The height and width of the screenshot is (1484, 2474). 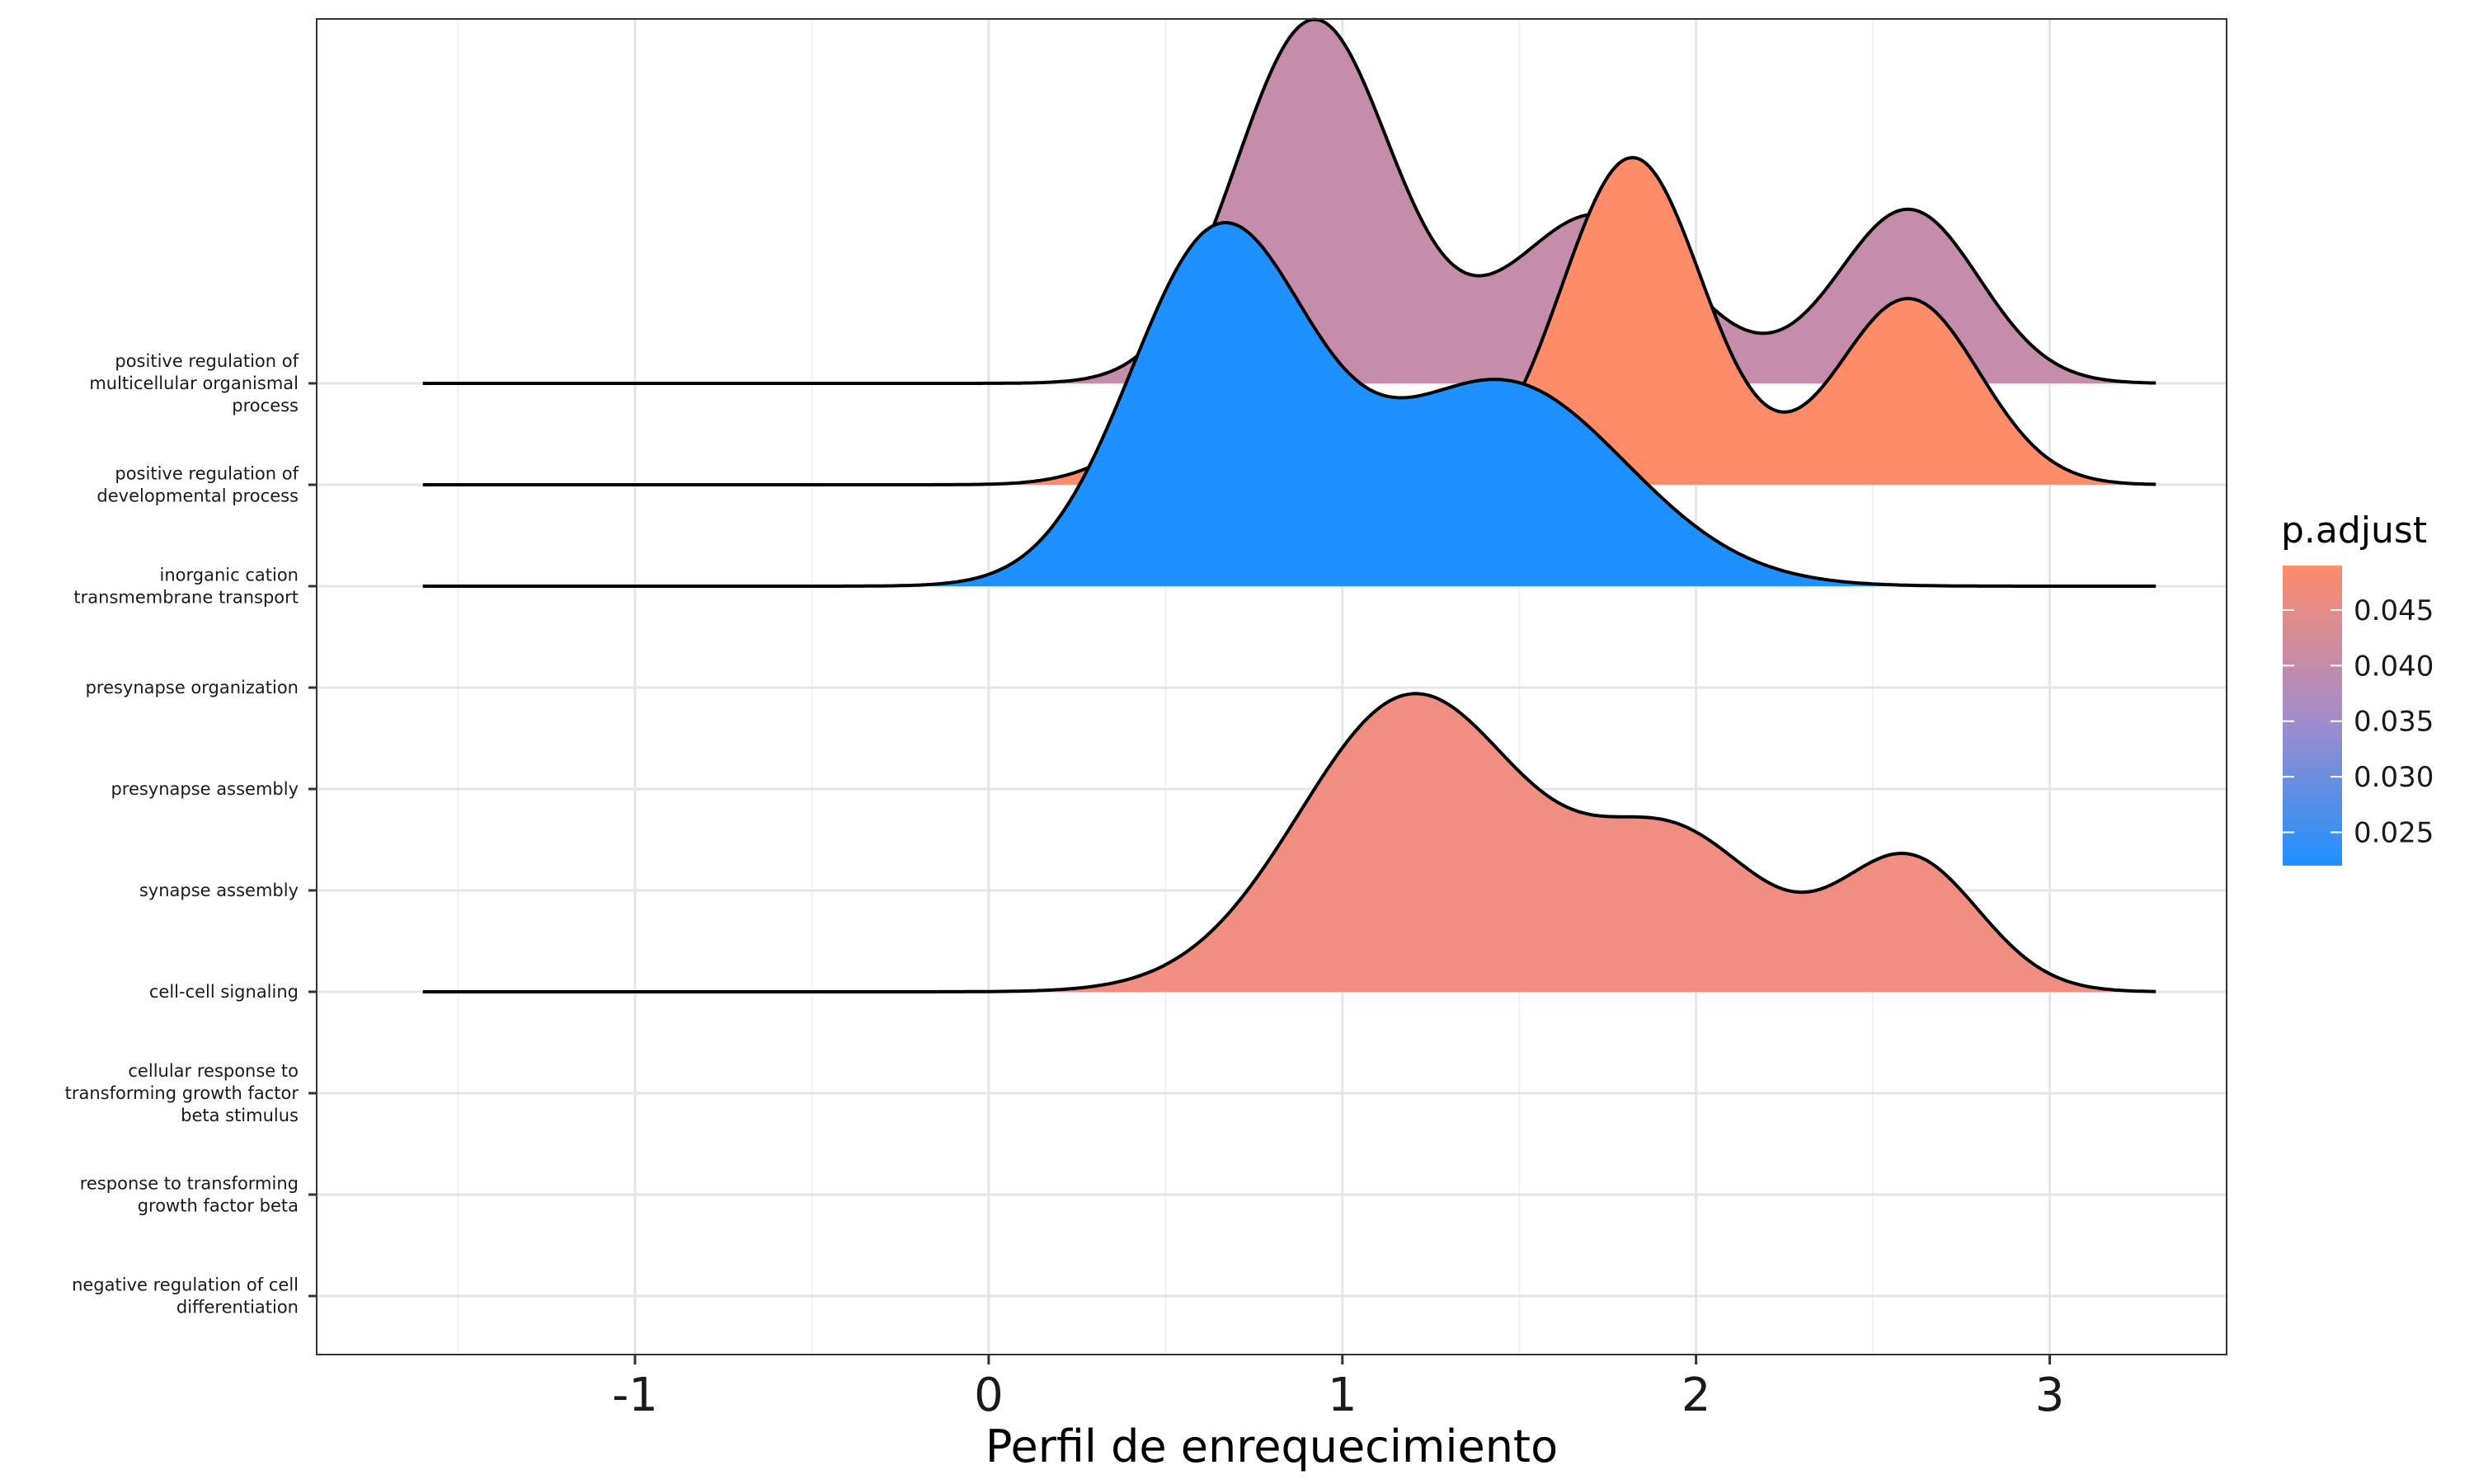 I want to click on ridge, so click(x=1289, y=842).